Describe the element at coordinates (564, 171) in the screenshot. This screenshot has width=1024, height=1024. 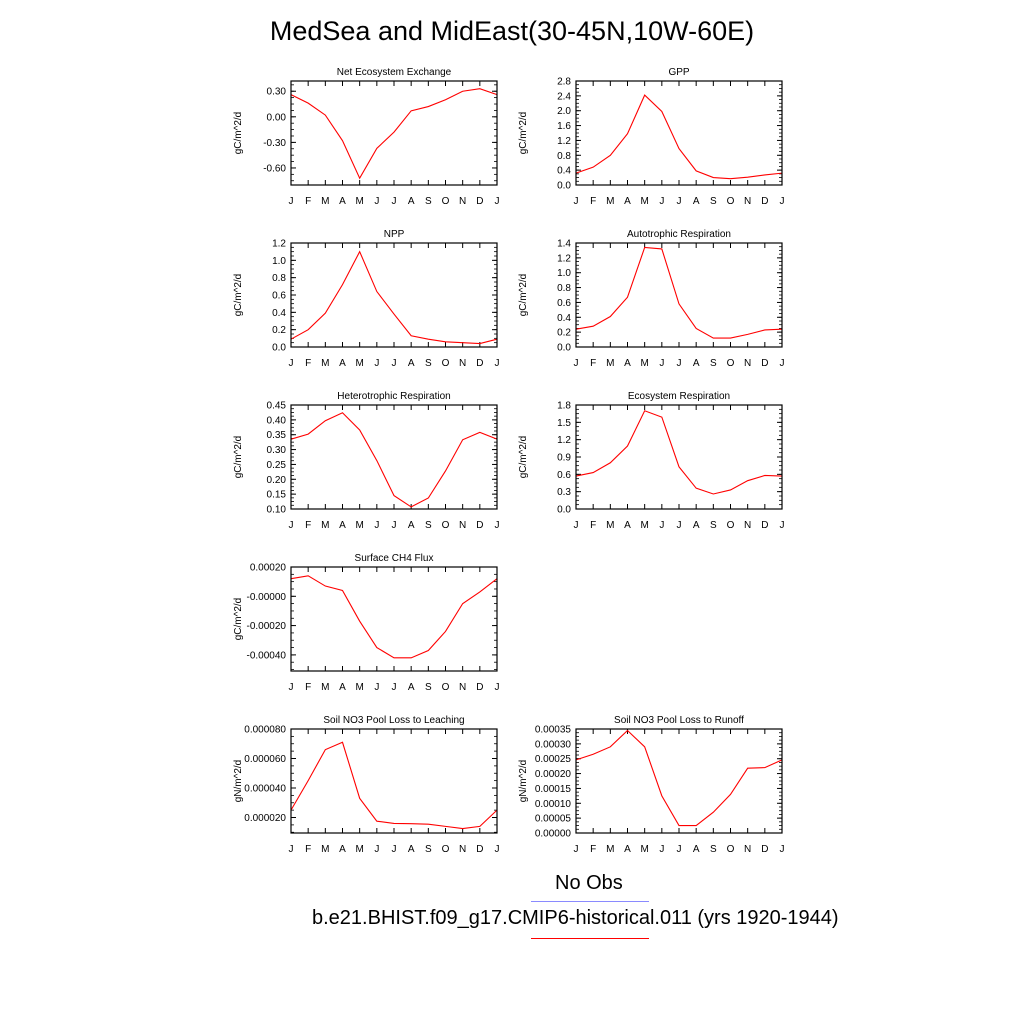
I see `y-tick-label: 0.4` at that location.